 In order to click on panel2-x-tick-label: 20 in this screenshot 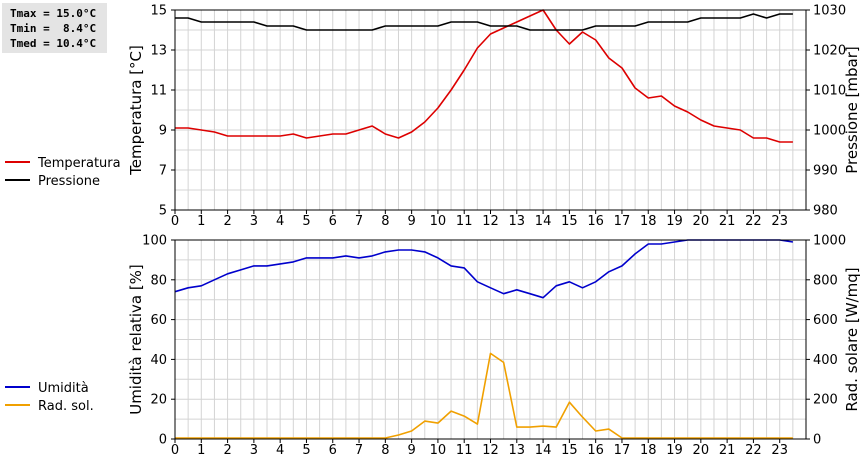, I will do `click(701, 450)`.